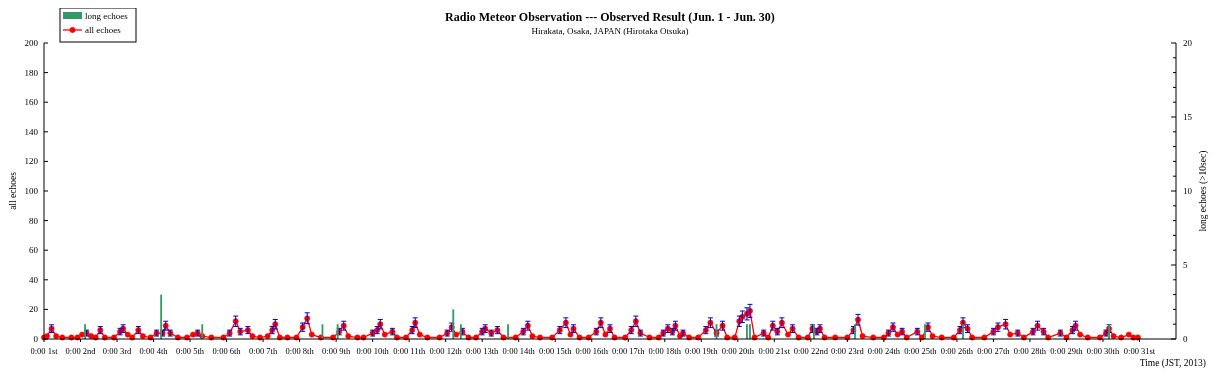 This screenshot has width=1218, height=378. What do you see at coordinates (1188, 117) in the screenshot?
I see `y2-tick-label: 15` at bounding box center [1188, 117].